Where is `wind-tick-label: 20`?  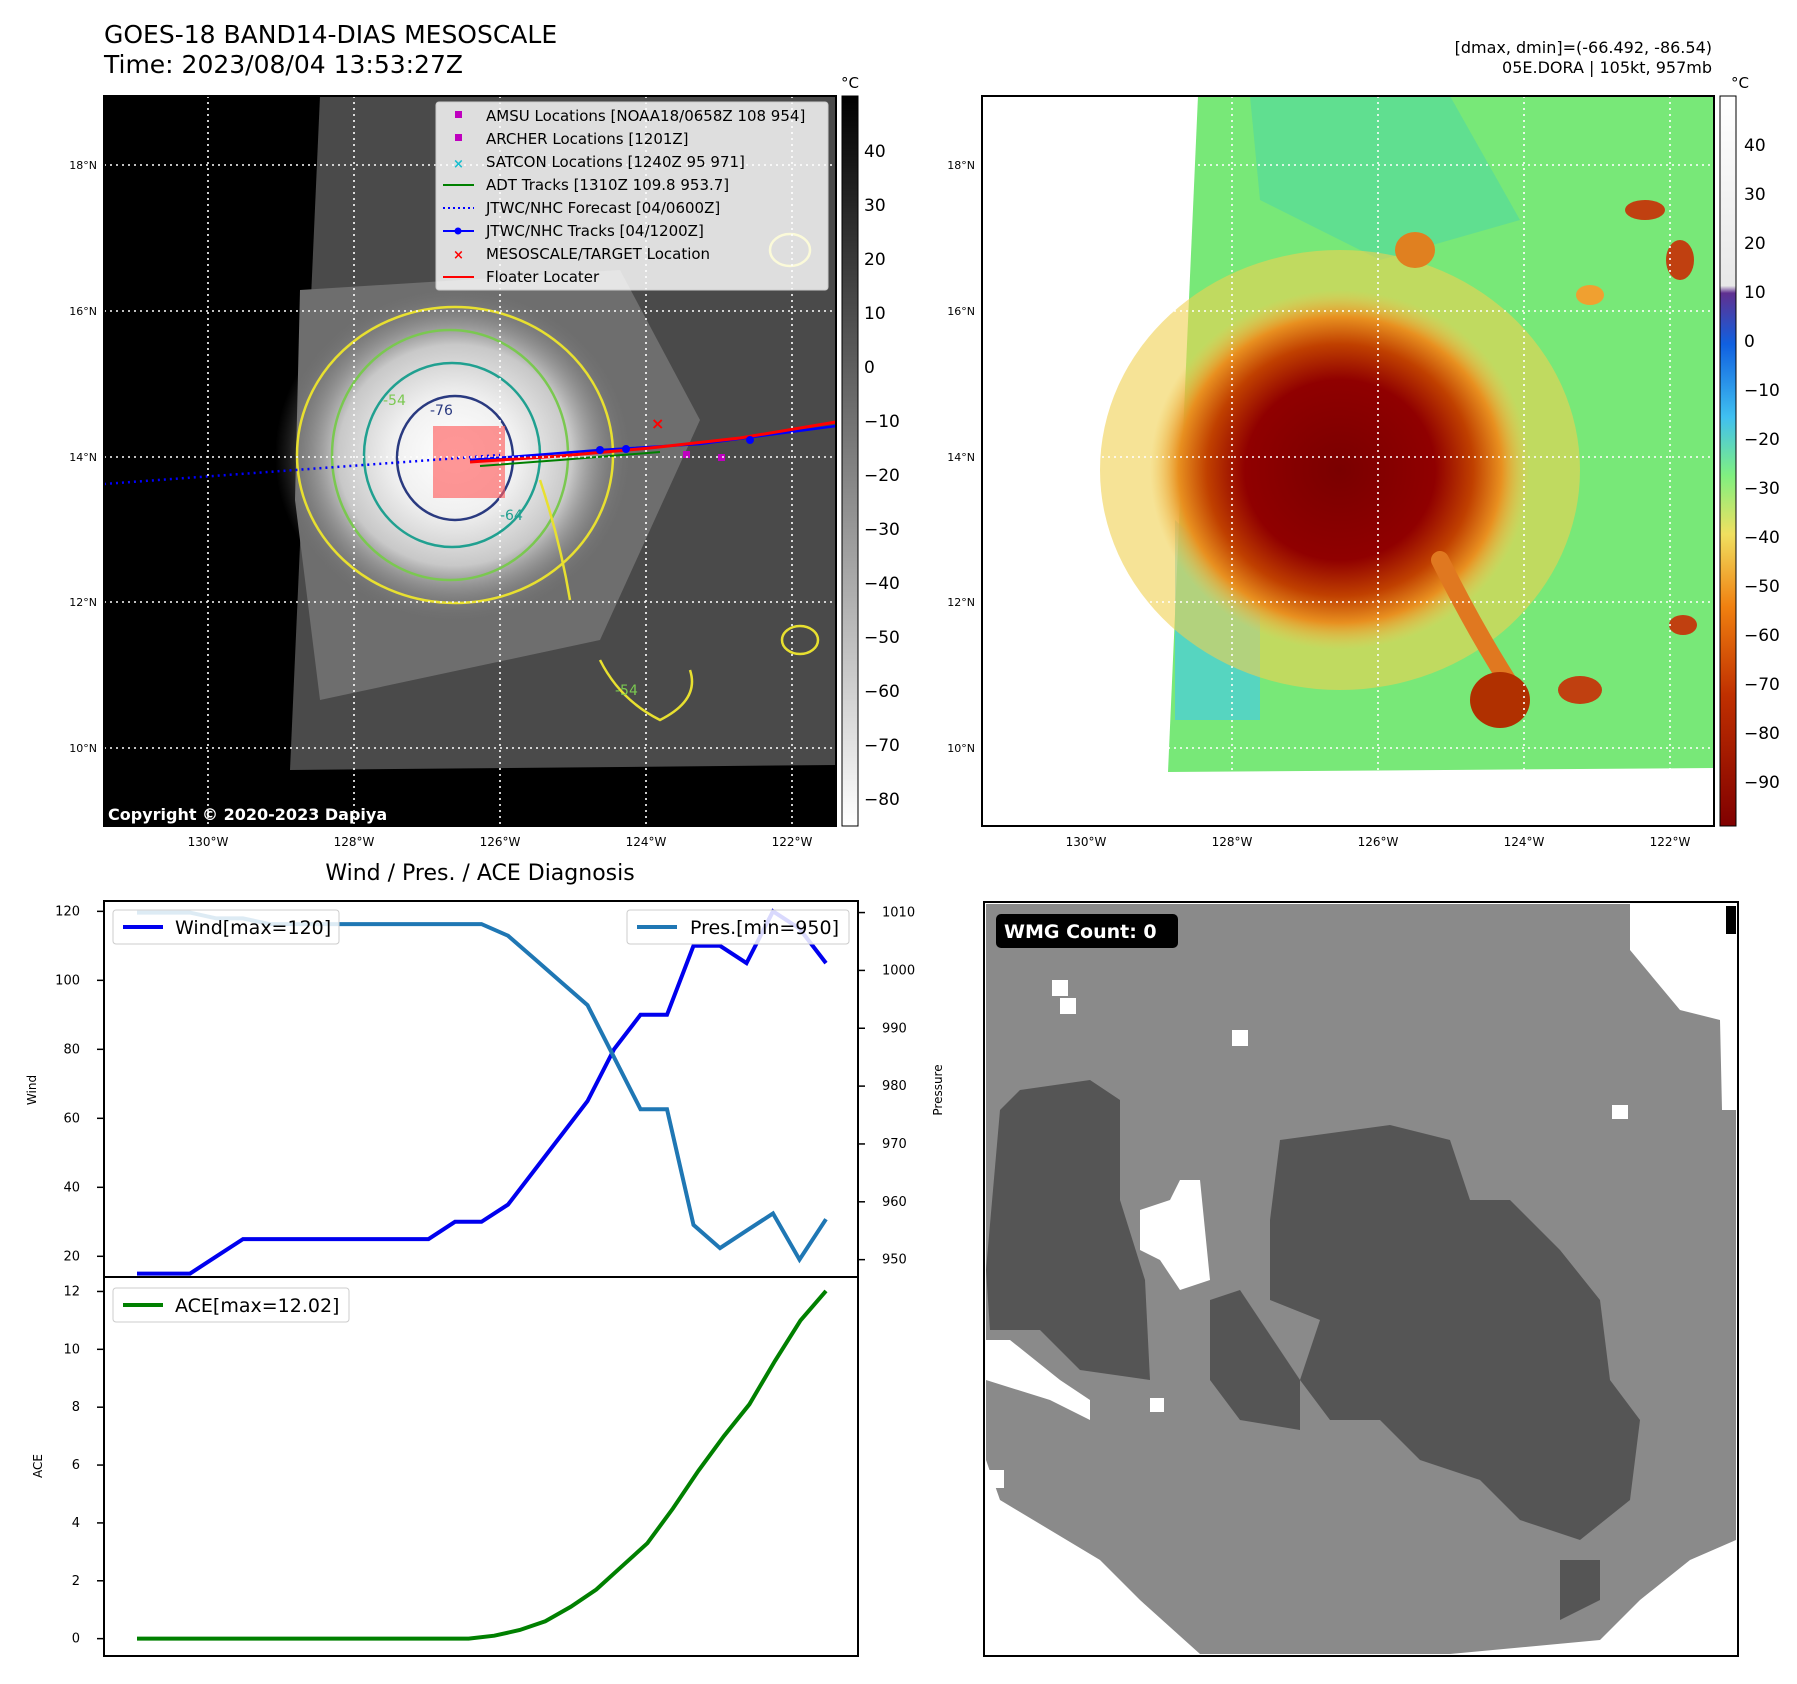 wind-tick-label: 20 is located at coordinates (71, 1256).